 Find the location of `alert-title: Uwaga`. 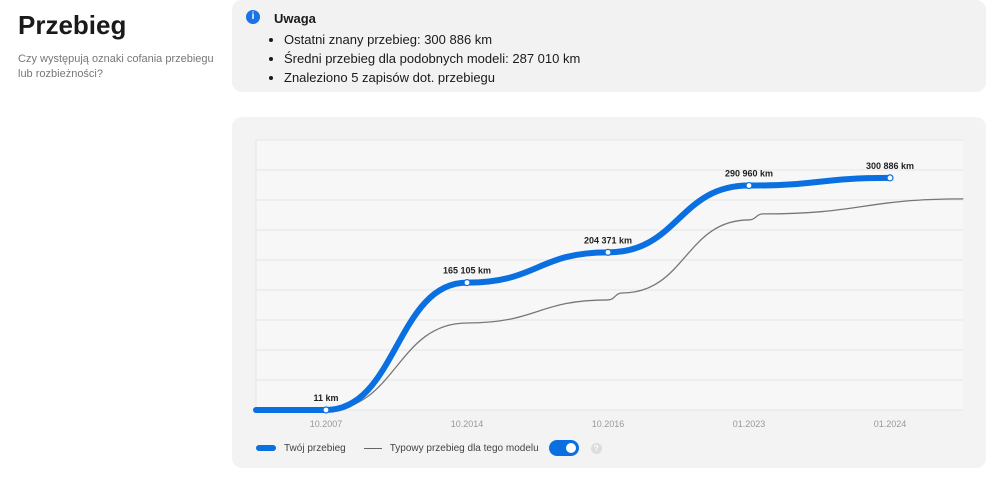

alert-title: Uwaga is located at coordinates (295, 18).